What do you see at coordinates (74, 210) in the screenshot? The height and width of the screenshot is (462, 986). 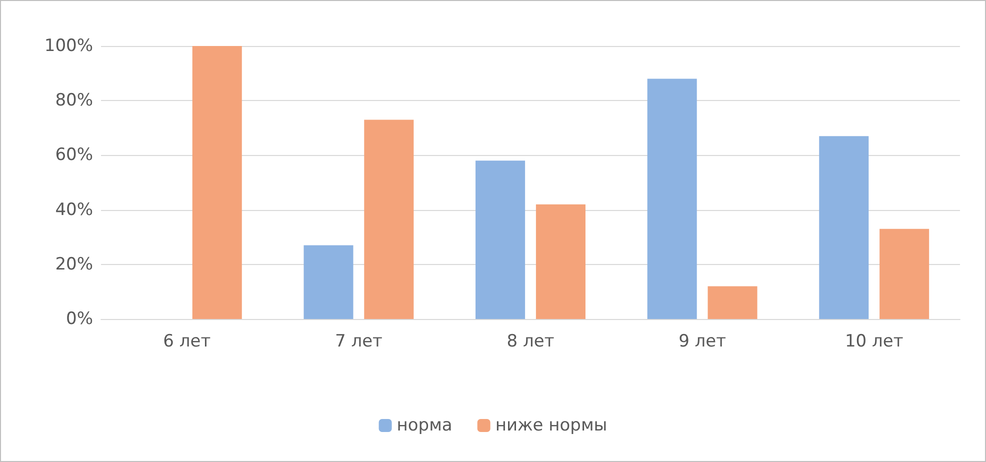 I see `y-tick-label: 40%` at bounding box center [74, 210].